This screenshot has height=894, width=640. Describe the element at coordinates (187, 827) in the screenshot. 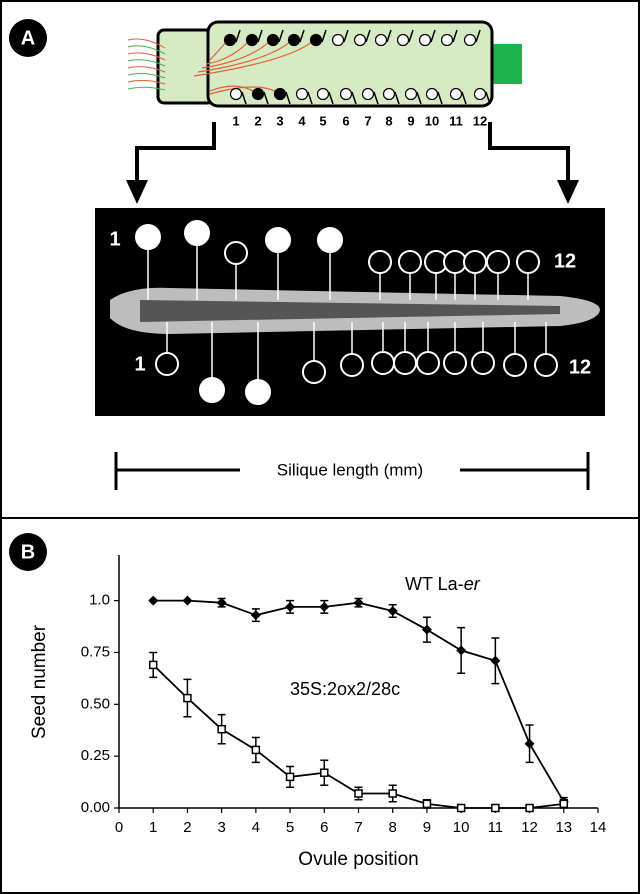

I see `x-tick-label: 2` at that location.